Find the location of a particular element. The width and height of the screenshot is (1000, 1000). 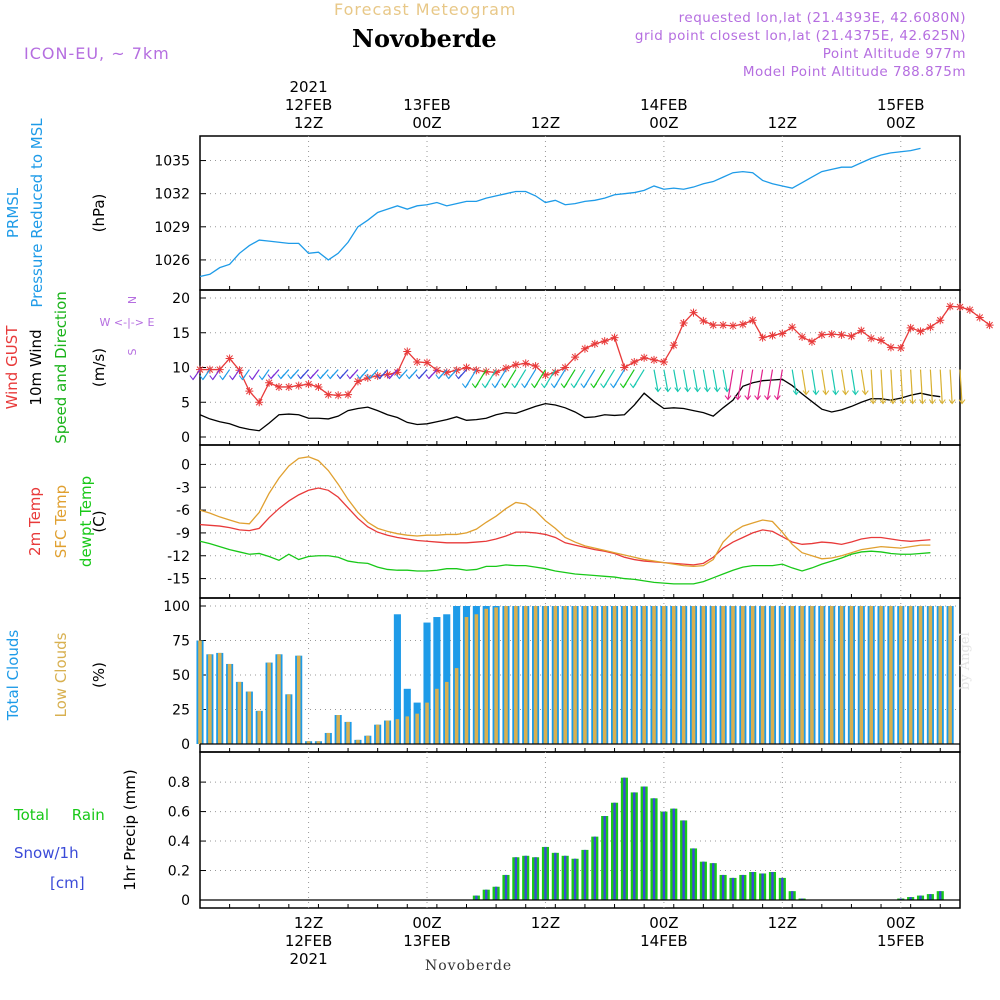

ytick-label: -6 is located at coordinates (183, 511).